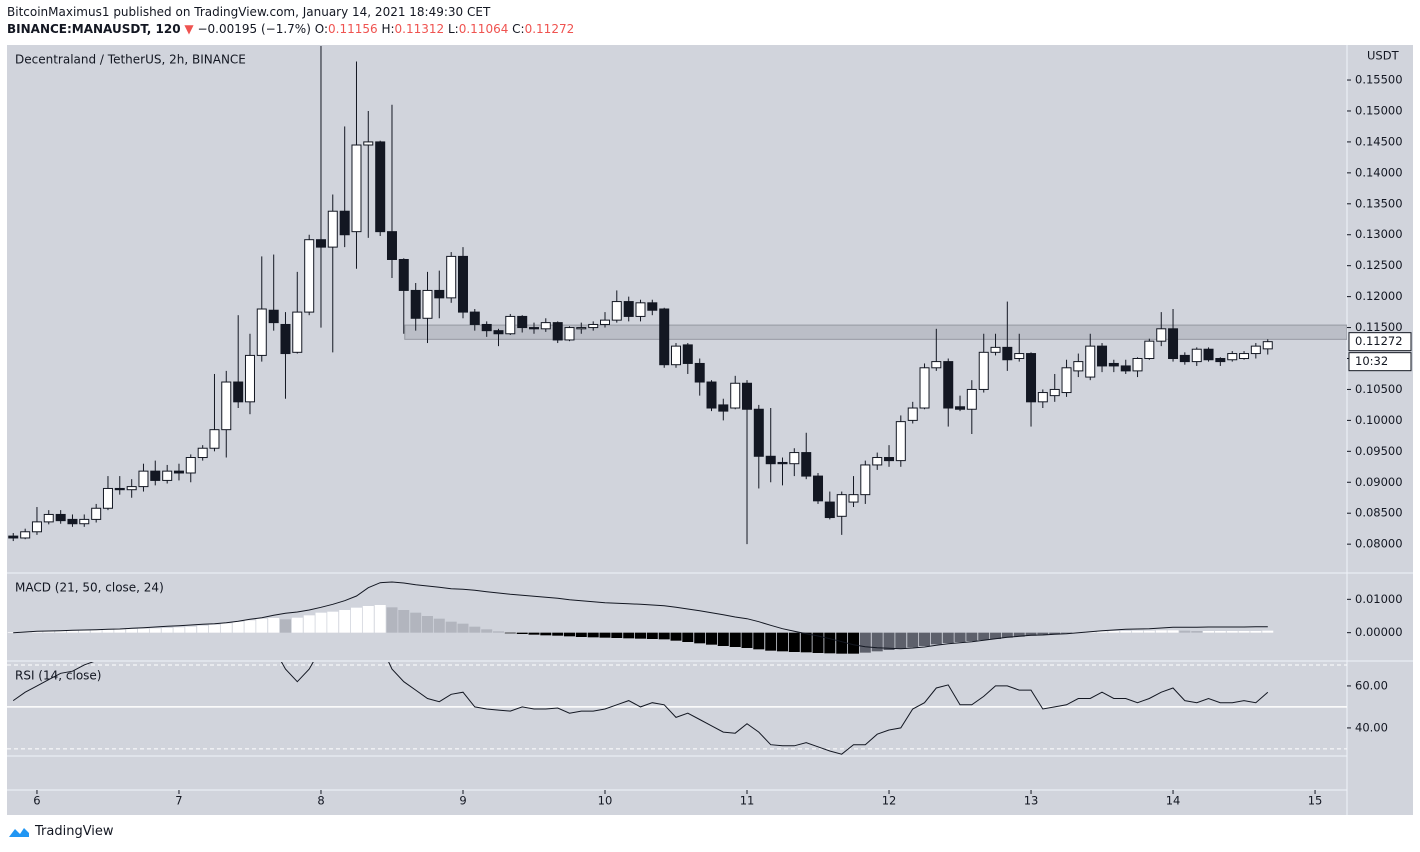  What do you see at coordinates (94, 29) in the screenshot?
I see `symbol: BINANCE:MANAUSDT, 120` at bounding box center [94, 29].